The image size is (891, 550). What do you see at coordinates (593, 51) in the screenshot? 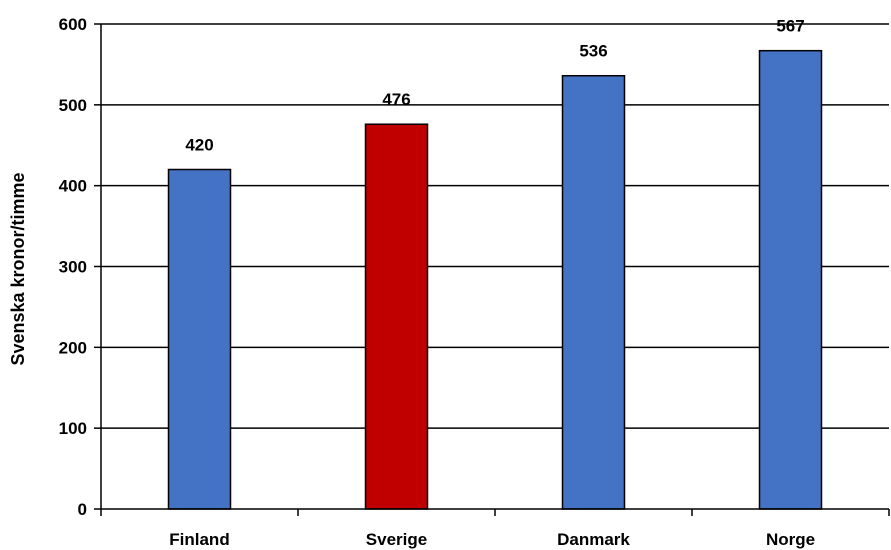
I see `data-label-danmark: 536` at bounding box center [593, 51].